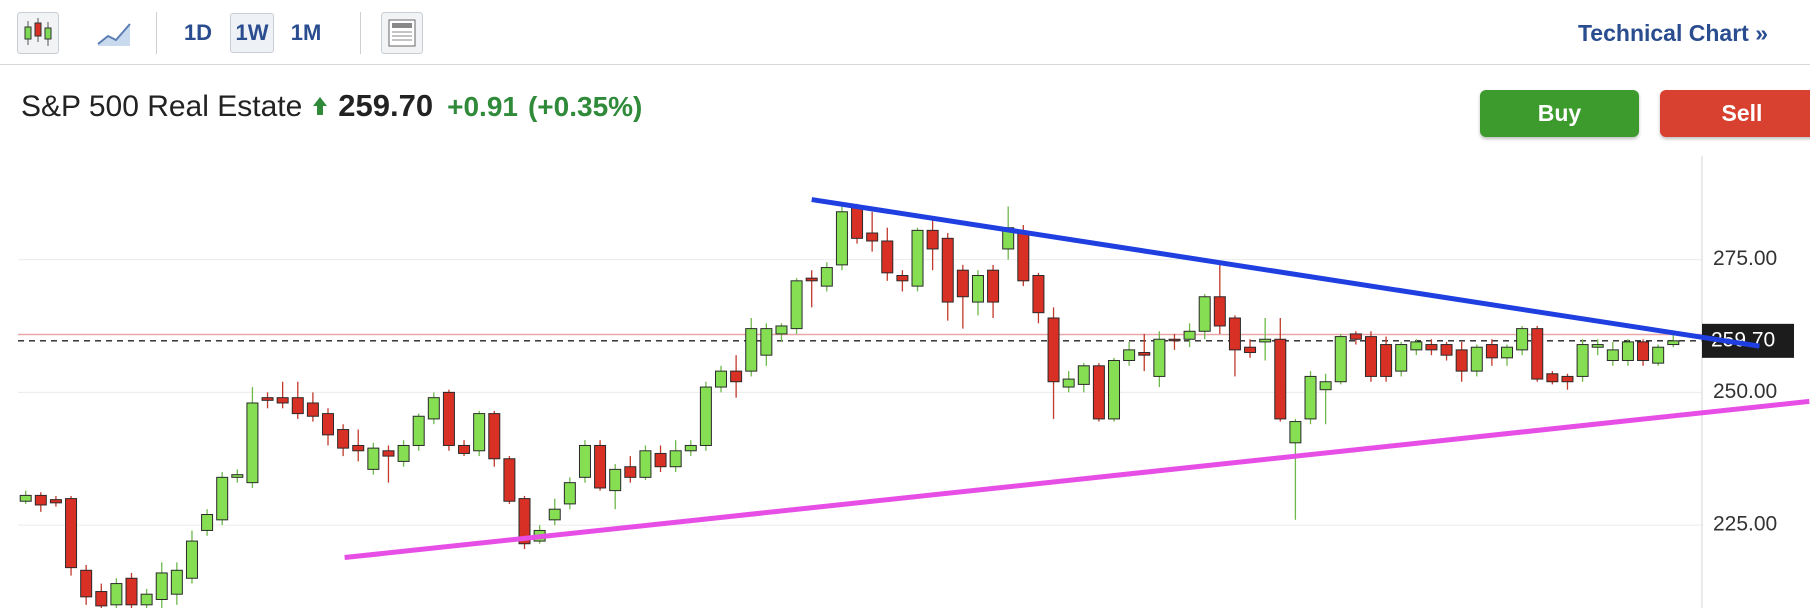 Image resolution: width=1810 pixels, height=608 pixels. What do you see at coordinates (585, 106) in the screenshot?
I see `change-percent: (+0.35%)` at bounding box center [585, 106].